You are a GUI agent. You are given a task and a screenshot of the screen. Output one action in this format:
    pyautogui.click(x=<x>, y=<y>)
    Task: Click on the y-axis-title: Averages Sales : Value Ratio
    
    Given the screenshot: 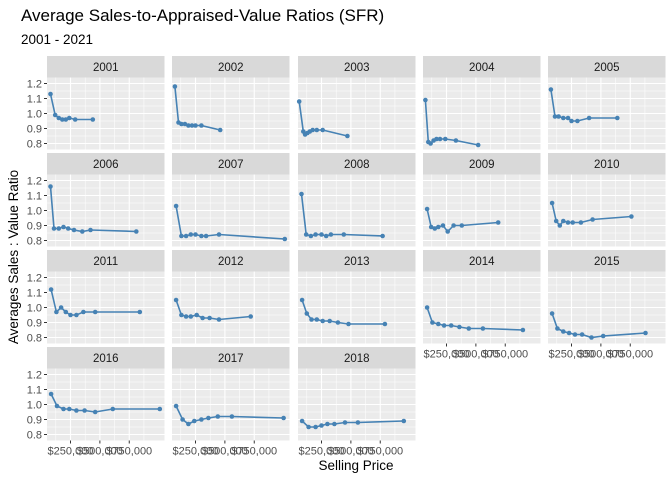 What is the action you would take?
    pyautogui.click(x=13, y=257)
    